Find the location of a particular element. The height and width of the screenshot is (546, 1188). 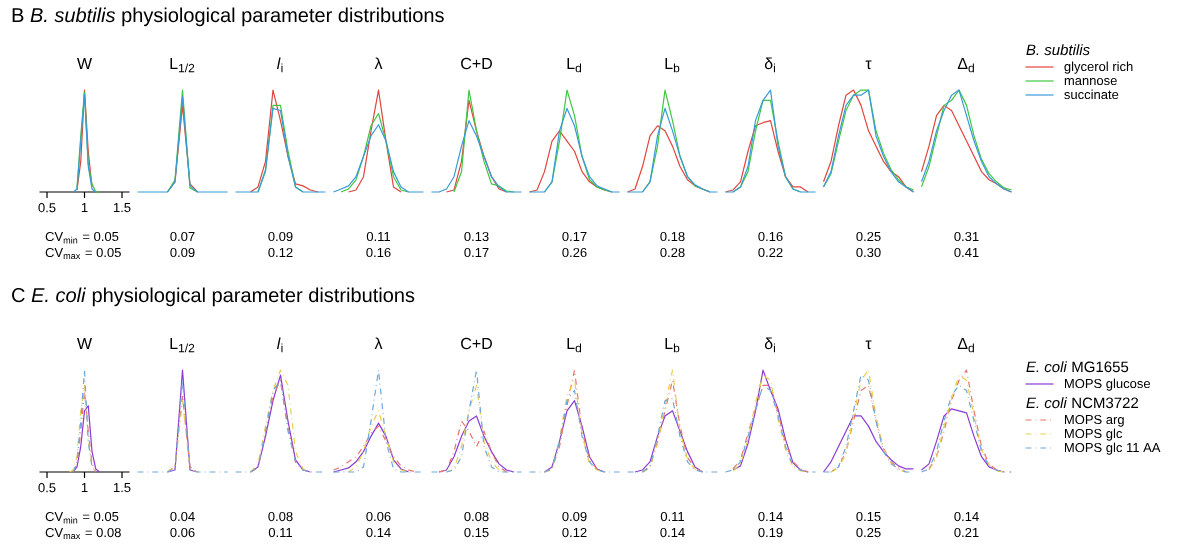

text: 0.19 is located at coordinates (770, 532).